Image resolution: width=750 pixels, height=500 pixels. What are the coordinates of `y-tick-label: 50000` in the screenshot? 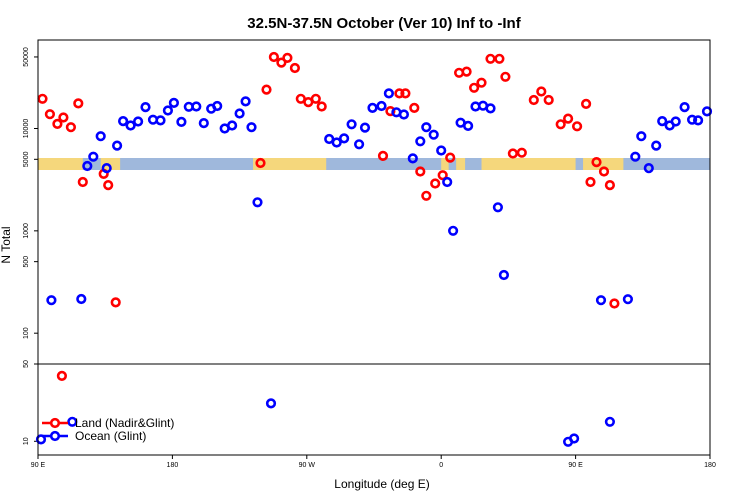 It's located at (26, 57).